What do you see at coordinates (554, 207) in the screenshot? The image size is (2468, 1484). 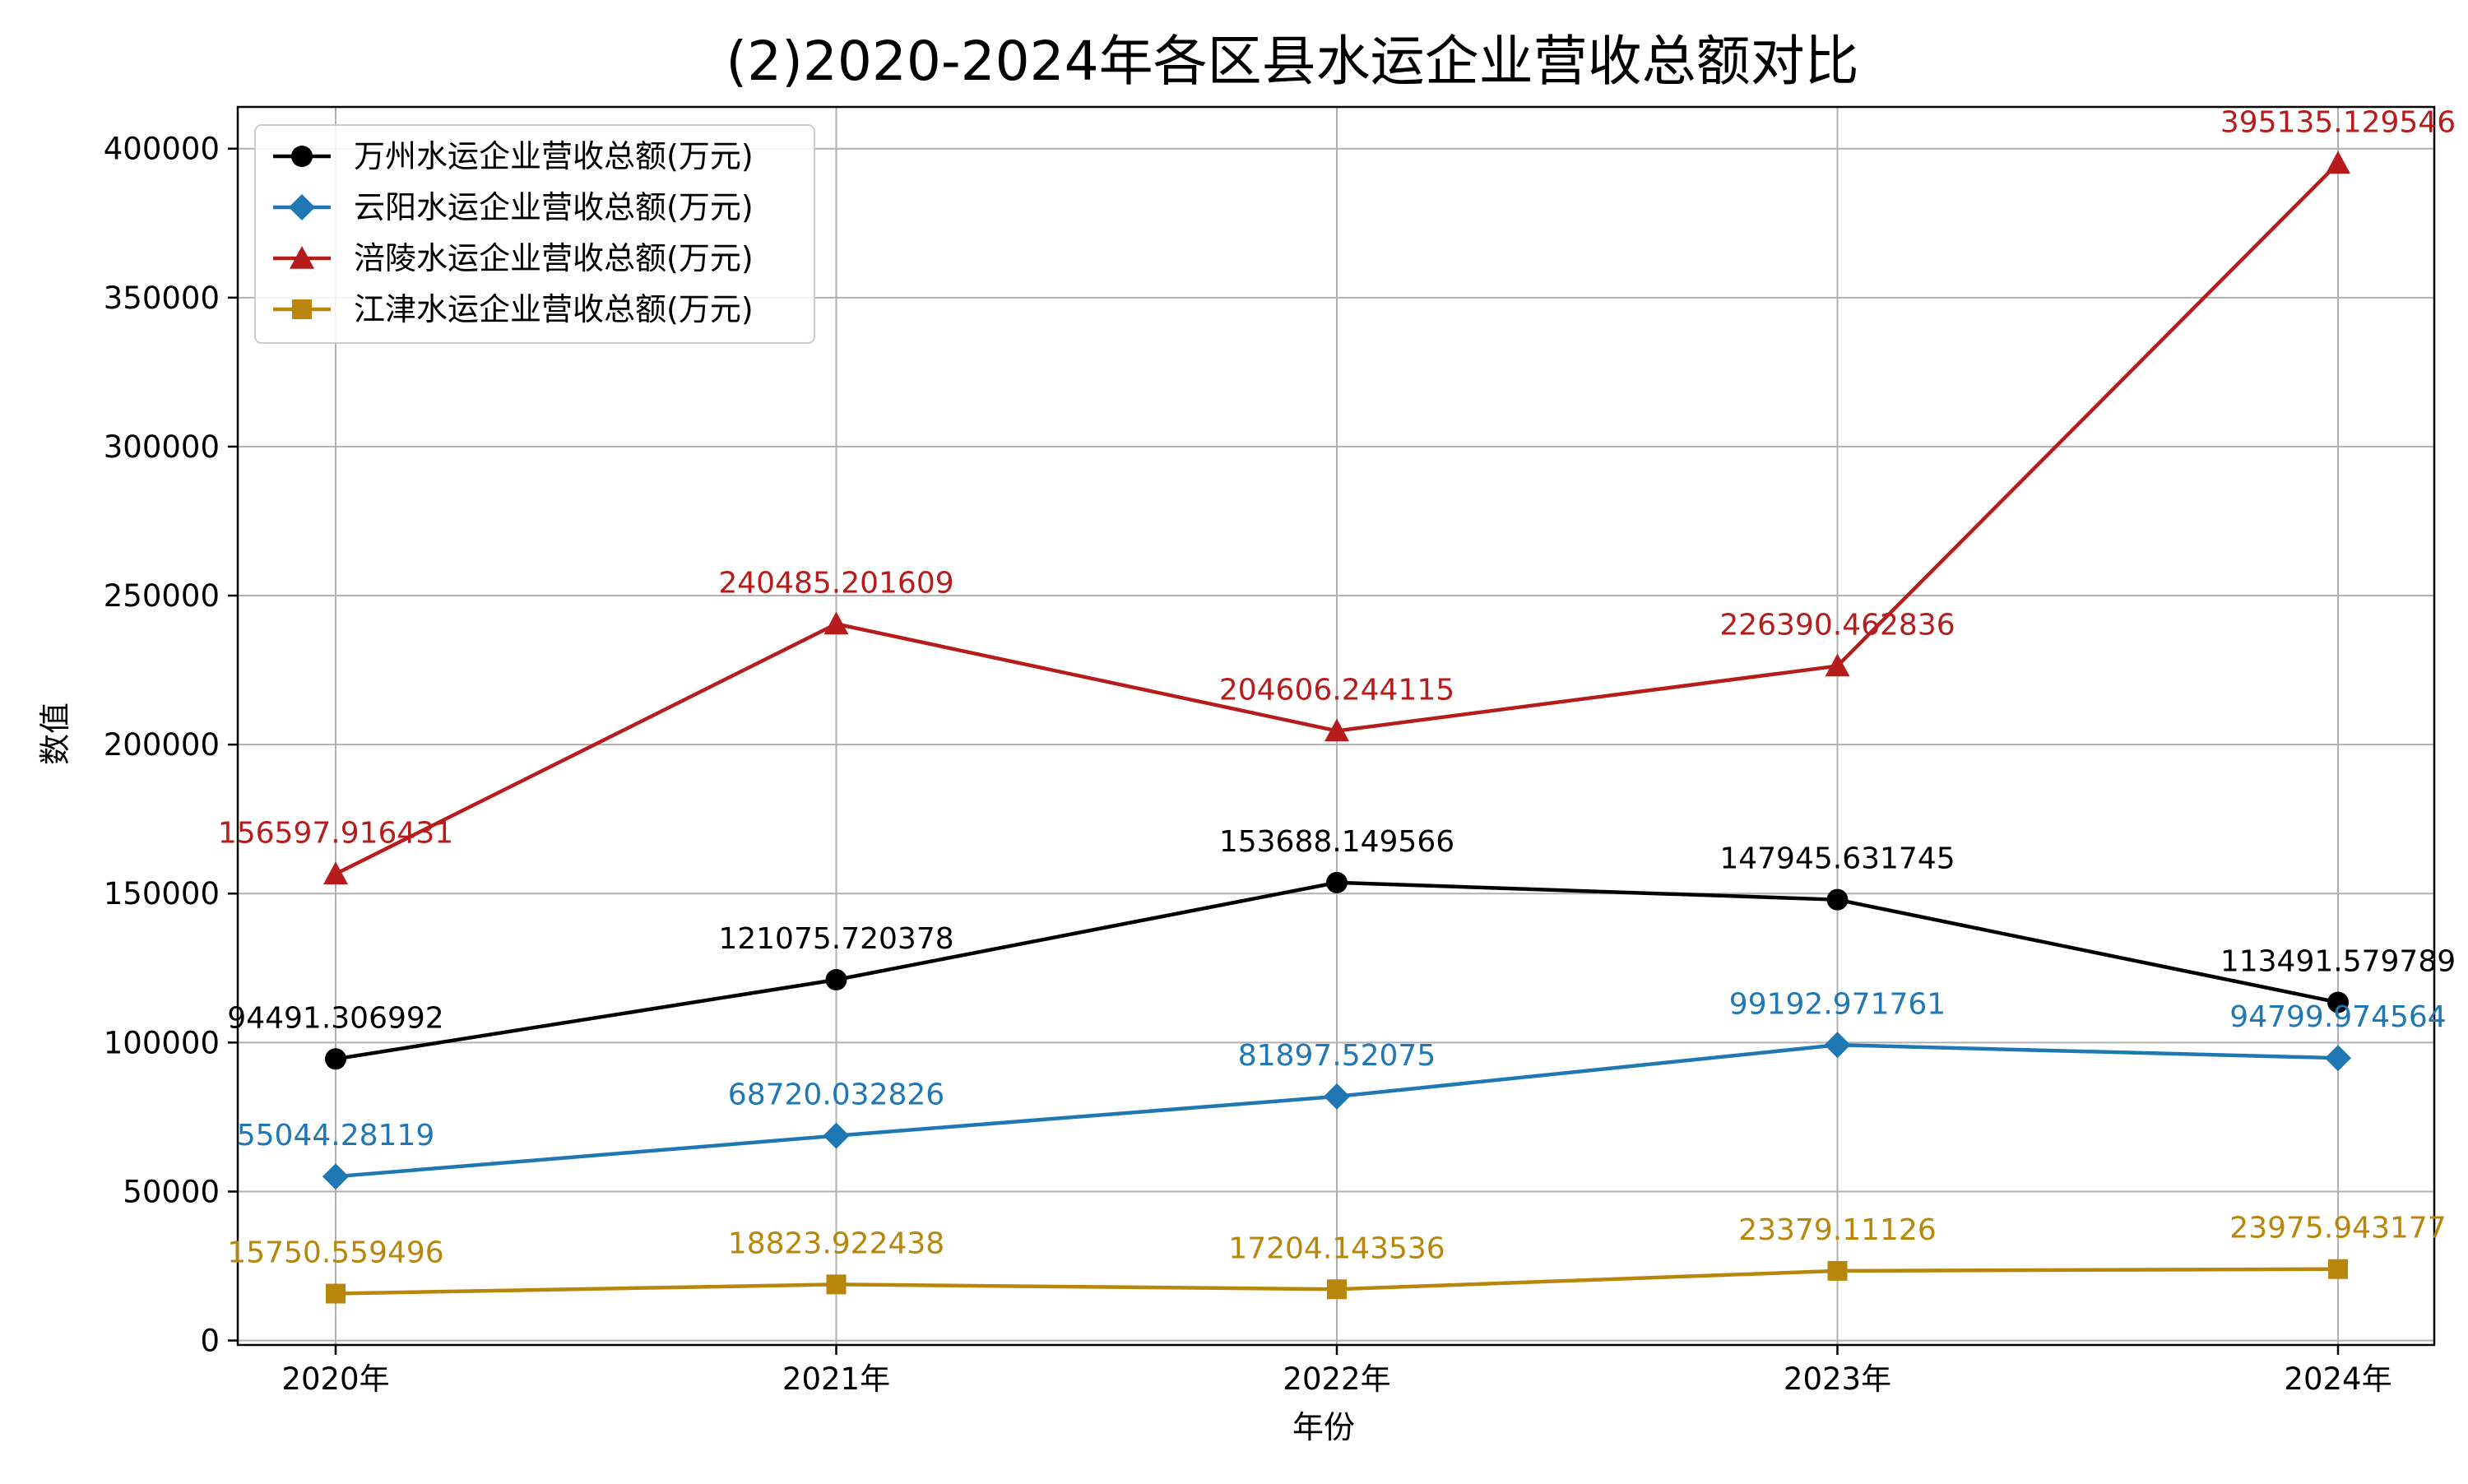 I see `legend-label: 云阳水运企业营收总额(万元)` at bounding box center [554, 207].